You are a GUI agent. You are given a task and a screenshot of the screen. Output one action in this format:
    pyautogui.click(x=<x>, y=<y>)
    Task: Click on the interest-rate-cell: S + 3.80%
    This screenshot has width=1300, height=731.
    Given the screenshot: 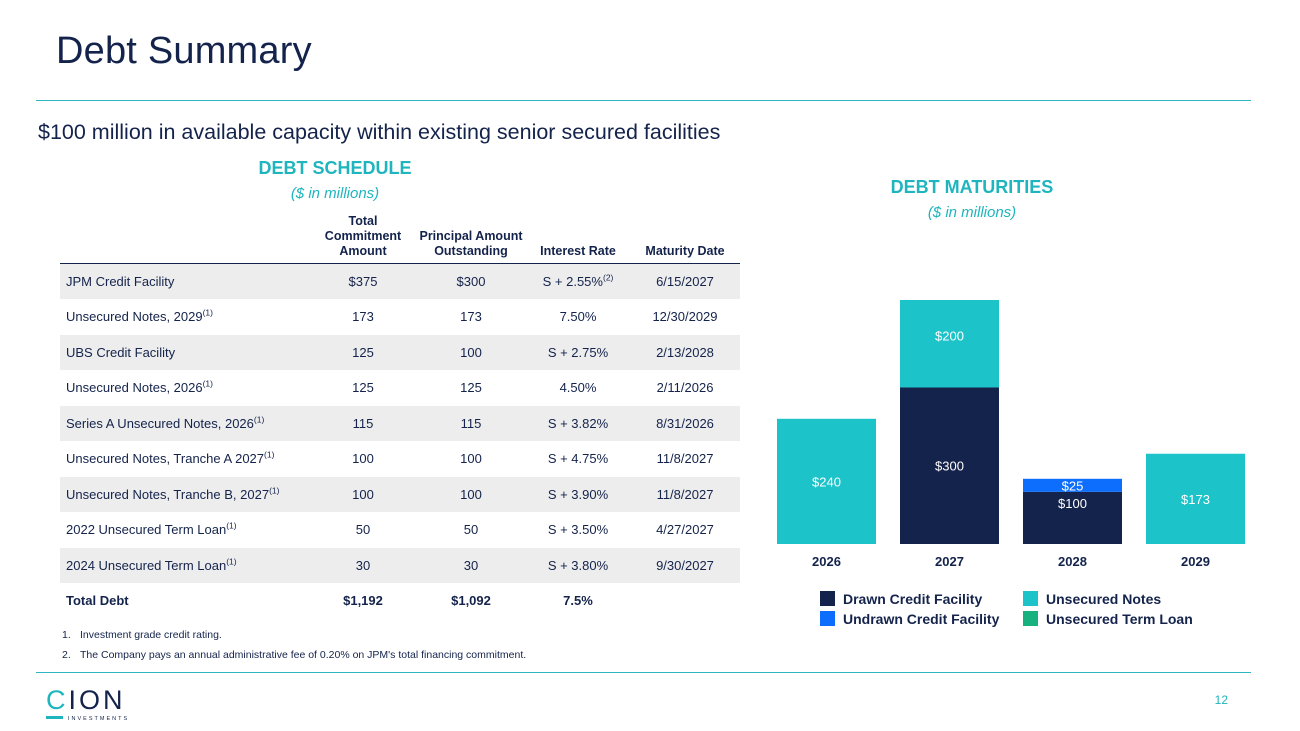 What is the action you would take?
    pyautogui.click(x=578, y=565)
    